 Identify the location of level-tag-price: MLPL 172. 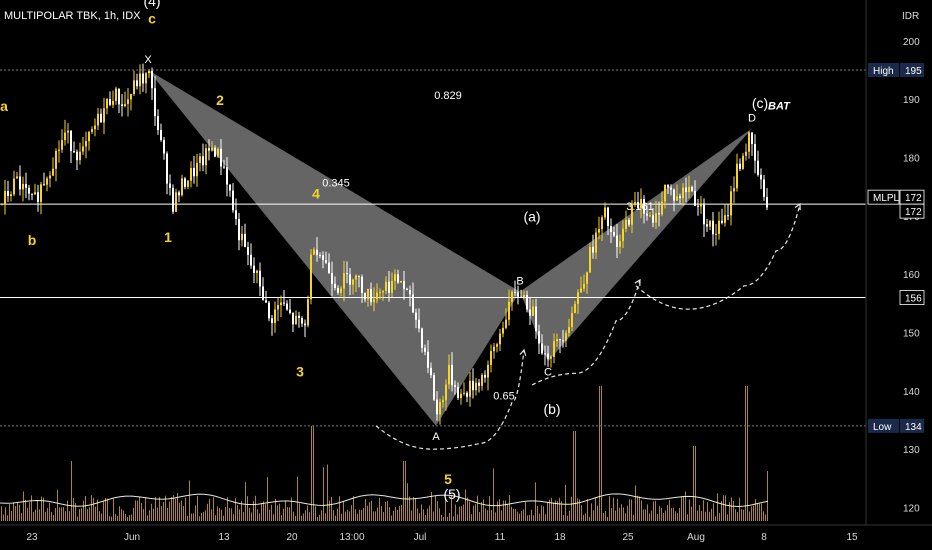
(896, 197).